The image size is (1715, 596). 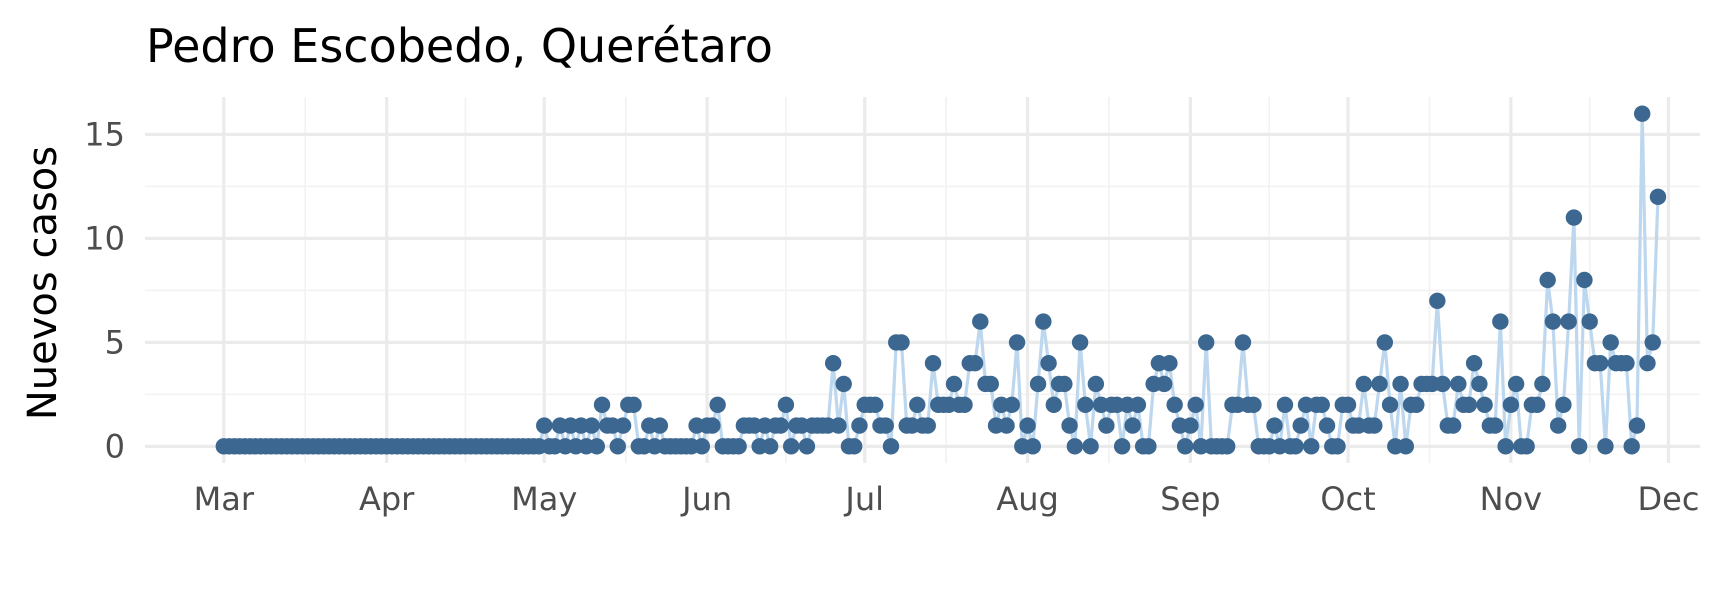 I want to click on x-tick-label: Apr, so click(x=387, y=499).